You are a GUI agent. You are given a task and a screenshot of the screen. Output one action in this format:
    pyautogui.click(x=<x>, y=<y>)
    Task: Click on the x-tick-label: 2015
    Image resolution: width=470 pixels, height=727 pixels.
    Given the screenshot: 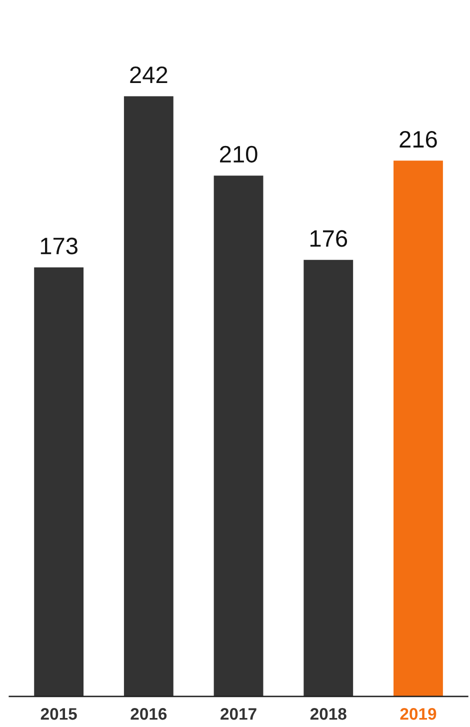 What is the action you would take?
    pyautogui.click(x=58, y=714)
    